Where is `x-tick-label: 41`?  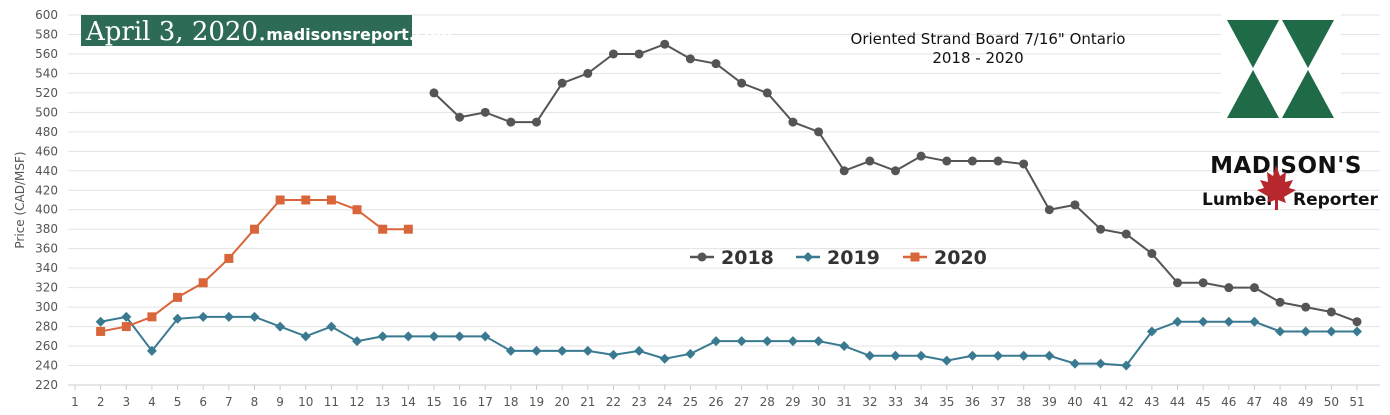 x-tick-label: 41 is located at coordinates (1100, 402).